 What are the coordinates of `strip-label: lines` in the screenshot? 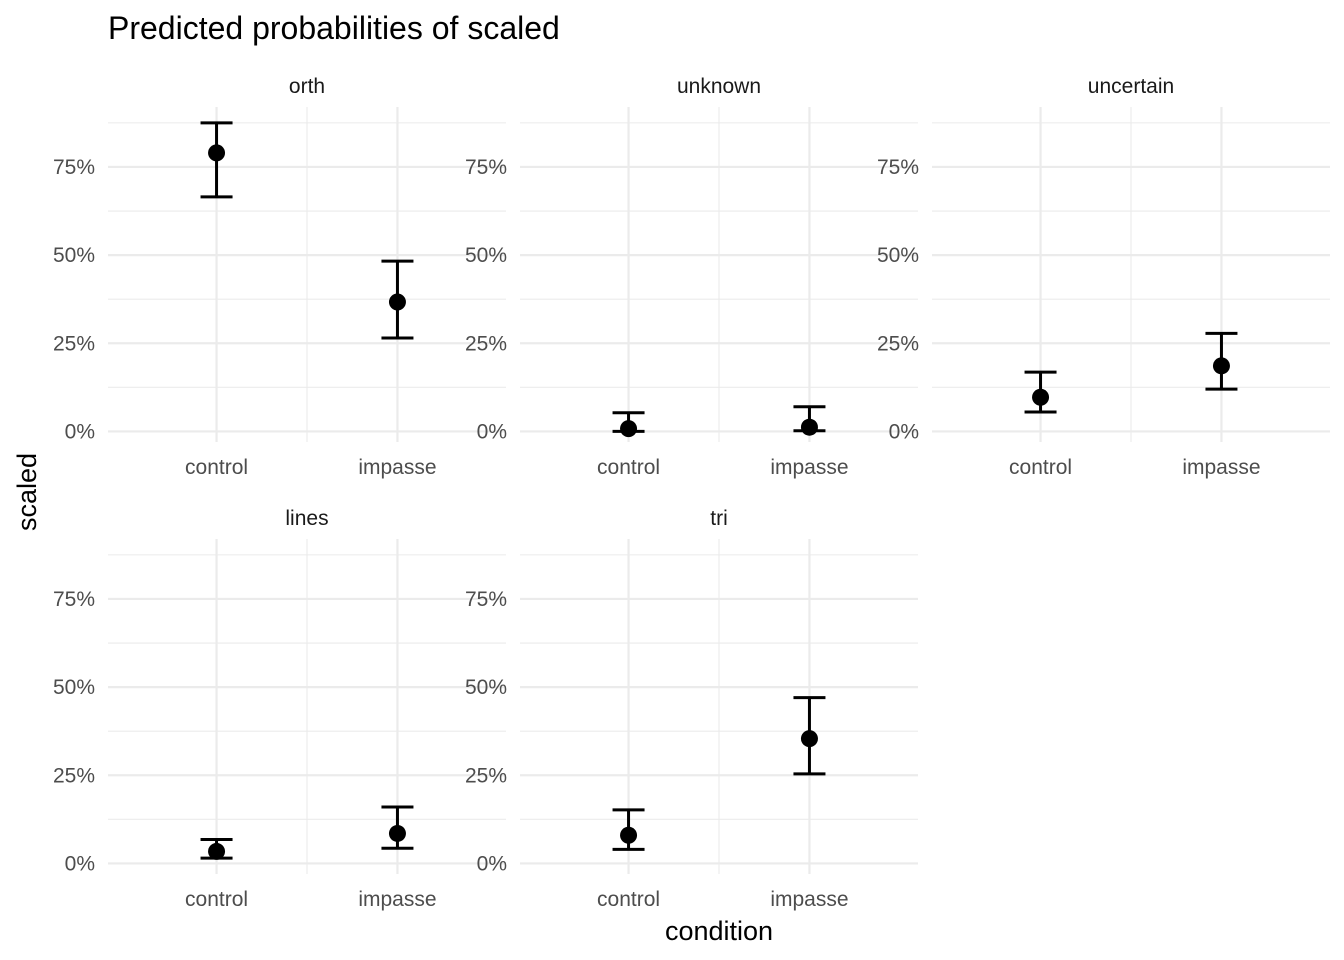 It's located at (306, 518).